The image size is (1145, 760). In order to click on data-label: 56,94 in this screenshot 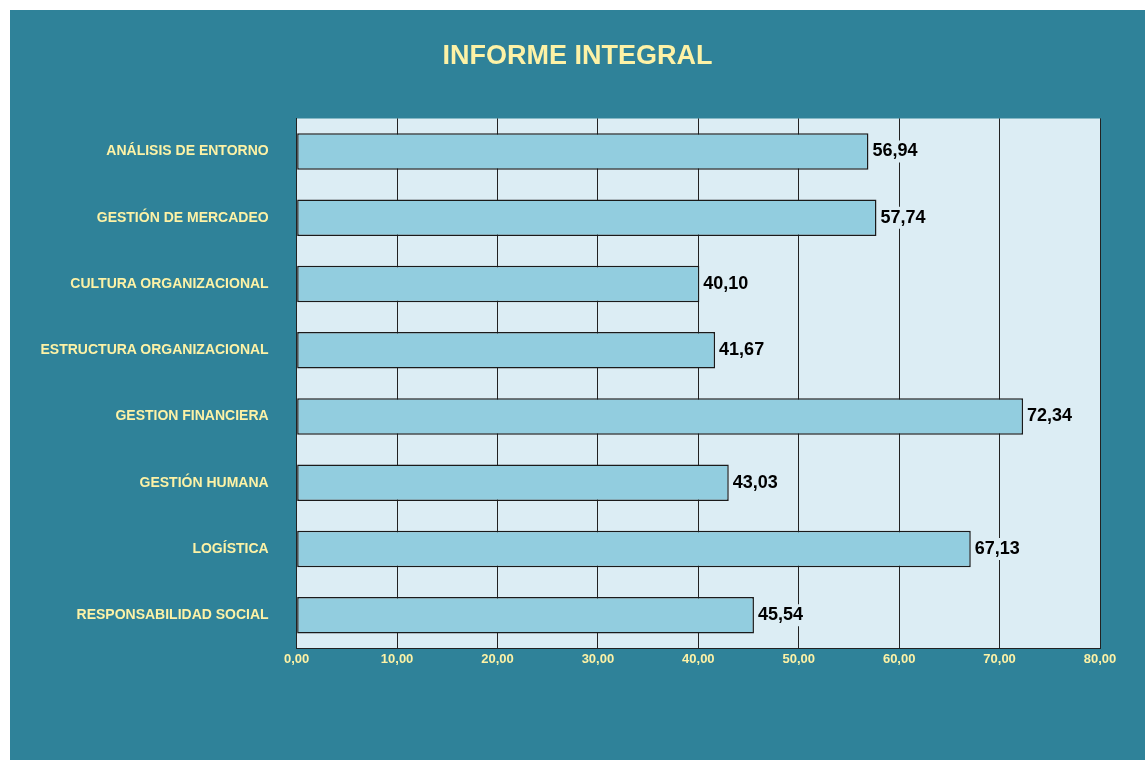, I will do `click(895, 150)`.